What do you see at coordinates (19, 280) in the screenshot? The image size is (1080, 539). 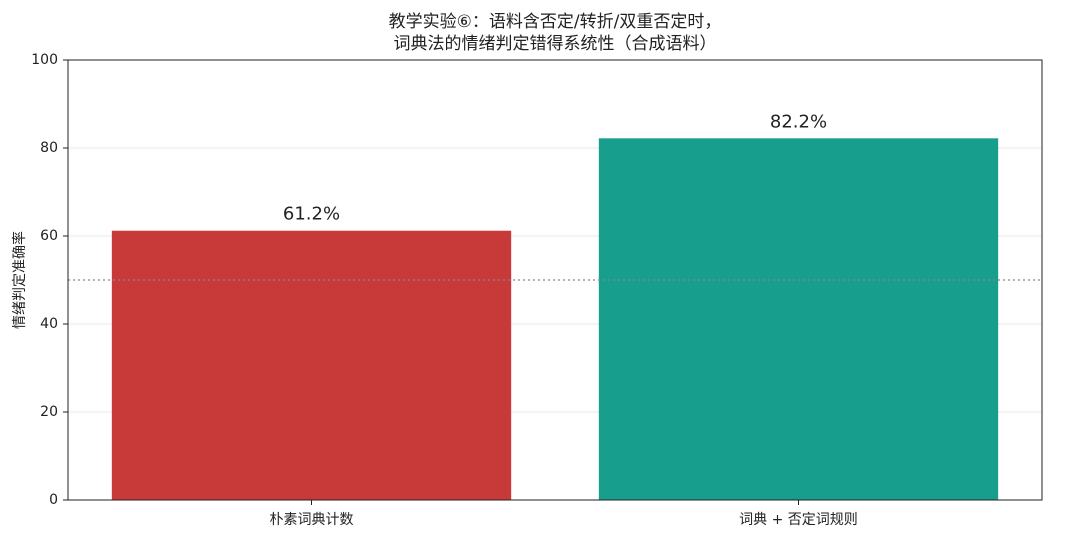 I see `y-axis-label: 情绪判定准确率` at bounding box center [19, 280].